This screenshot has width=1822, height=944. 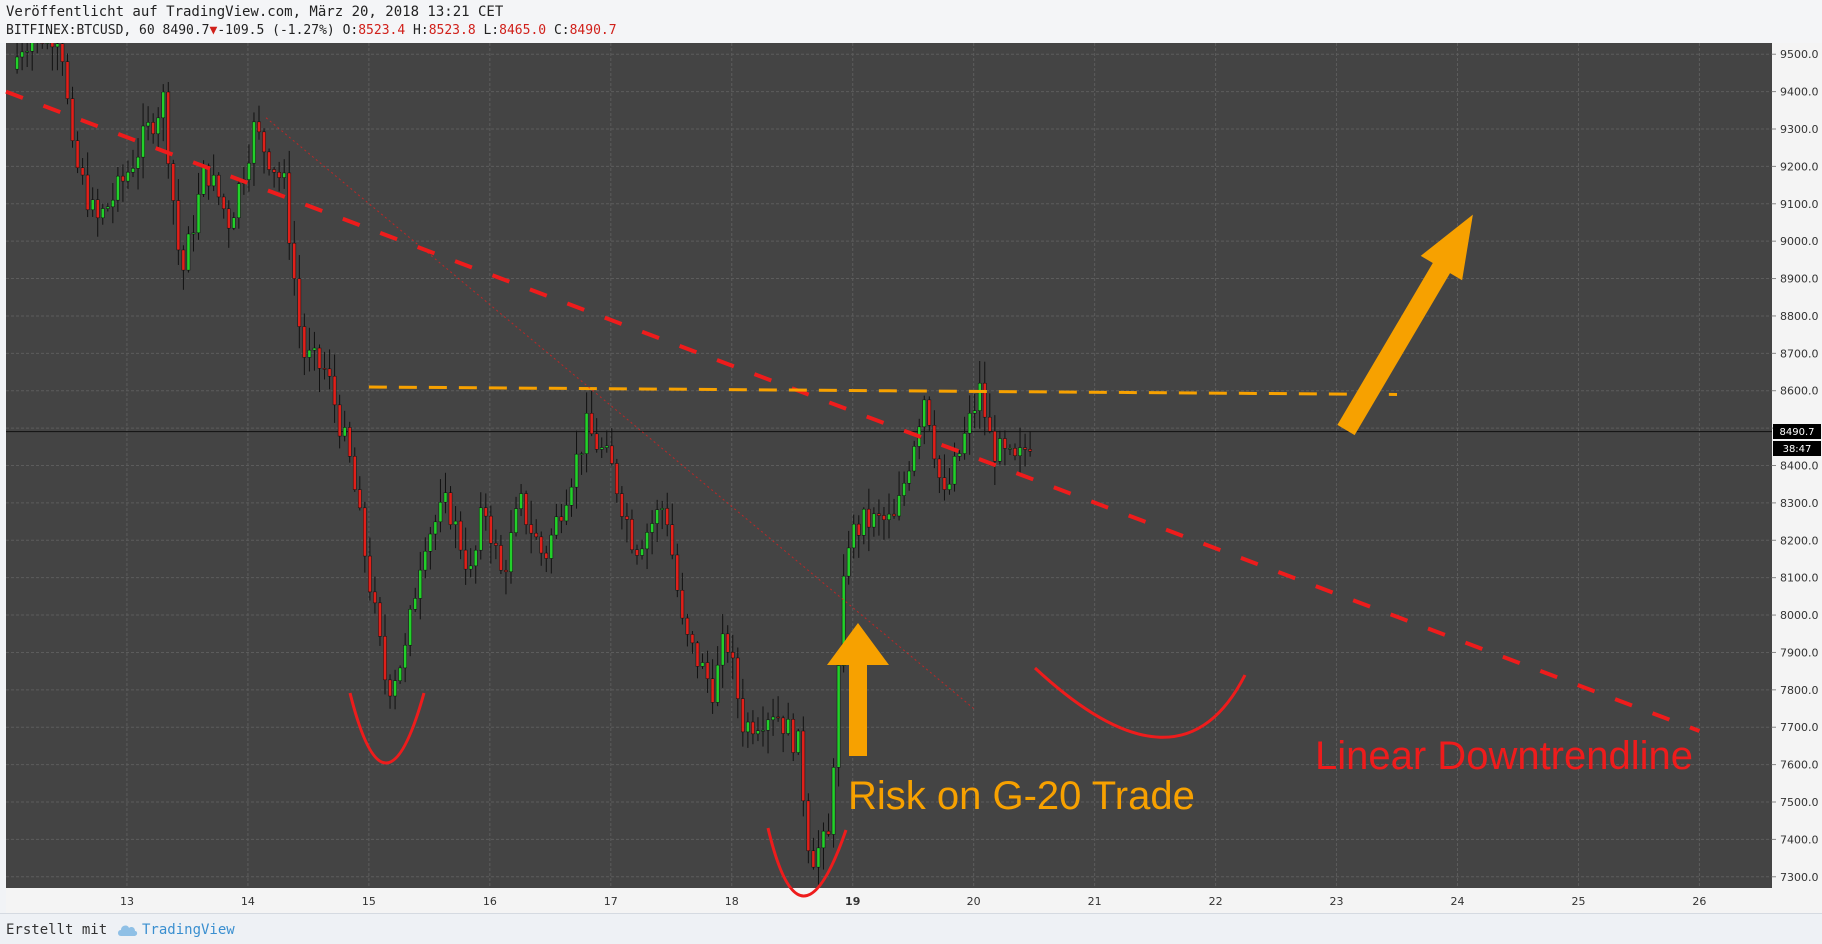 What do you see at coordinates (56, 930) in the screenshot?
I see `credit-text: Erstellt mit` at bounding box center [56, 930].